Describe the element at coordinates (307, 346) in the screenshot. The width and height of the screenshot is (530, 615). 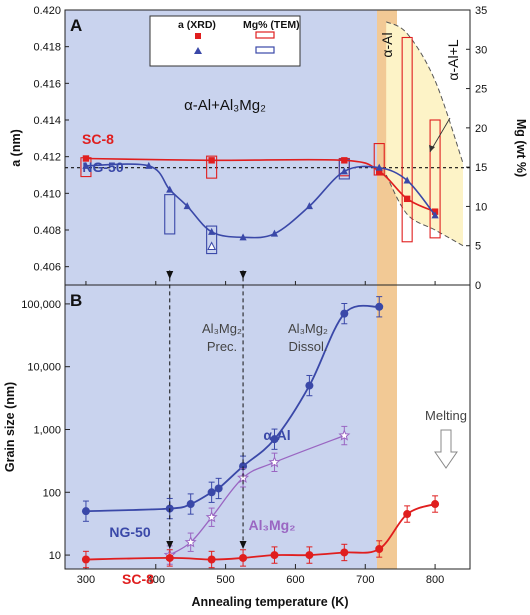
I see `annotation-dissol-line2: Dissol.` at that location.